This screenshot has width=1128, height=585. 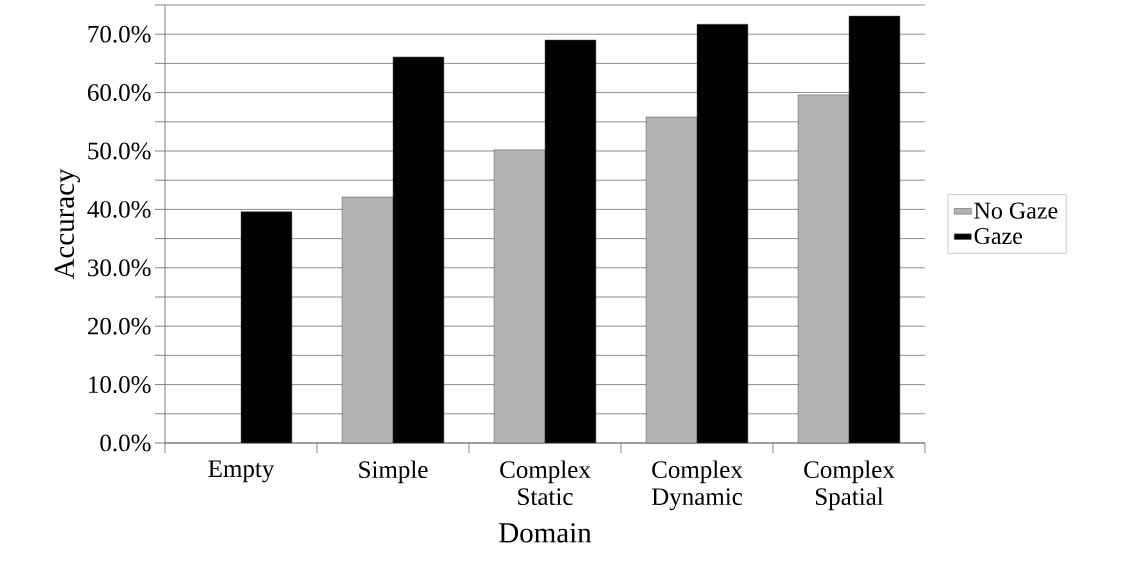 What do you see at coordinates (119, 268) in the screenshot?
I see `y-tick-label: 30.0%` at bounding box center [119, 268].